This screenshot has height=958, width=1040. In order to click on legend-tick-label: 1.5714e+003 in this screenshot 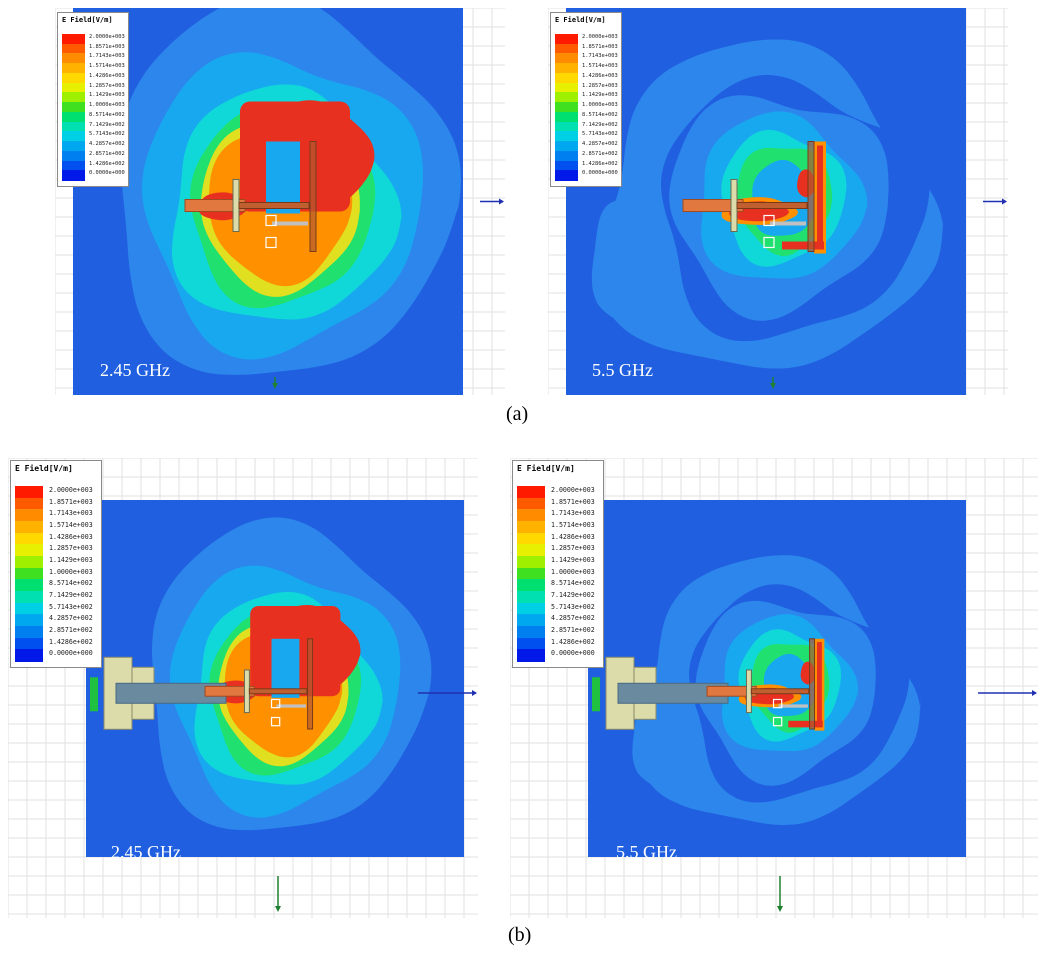, I will do `click(573, 525)`.